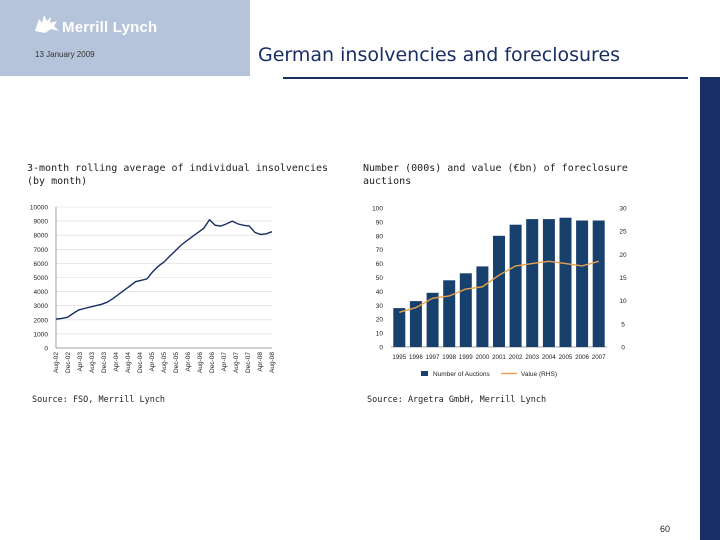 Image resolution: width=720 pixels, height=540 pixels. Describe the element at coordinates (710, 308) in the screenshot. I see `side-accent-bar` at that location.